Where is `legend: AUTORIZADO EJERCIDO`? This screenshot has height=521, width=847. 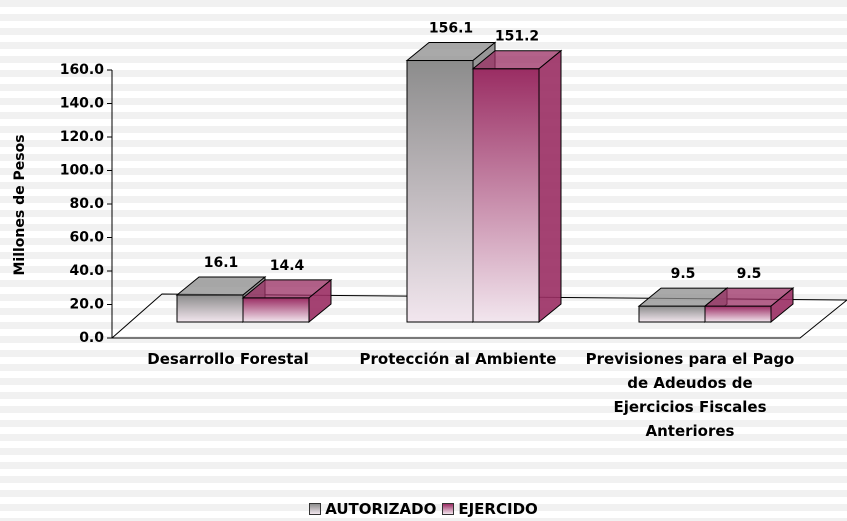
legend: AUTORIZADO EJERCIDO is located at coordinates (423, 509).